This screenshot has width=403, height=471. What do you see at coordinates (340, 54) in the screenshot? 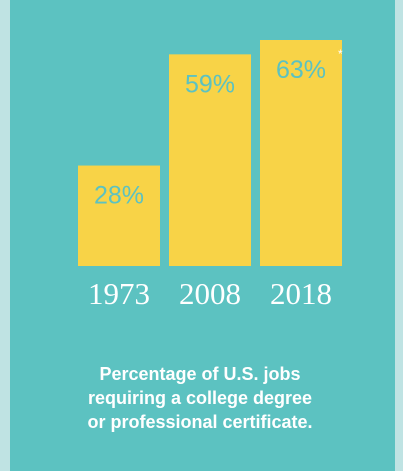
I see `footnote-asterisk: *` at bounding box center [340, 54].